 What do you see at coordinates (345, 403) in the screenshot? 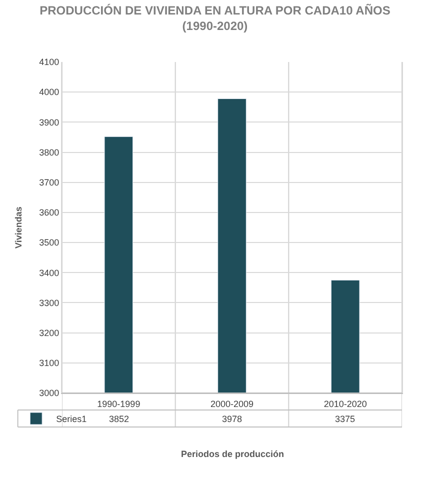
I see `x-tick-label: 2010-2020` at bounding box center [345, 403].